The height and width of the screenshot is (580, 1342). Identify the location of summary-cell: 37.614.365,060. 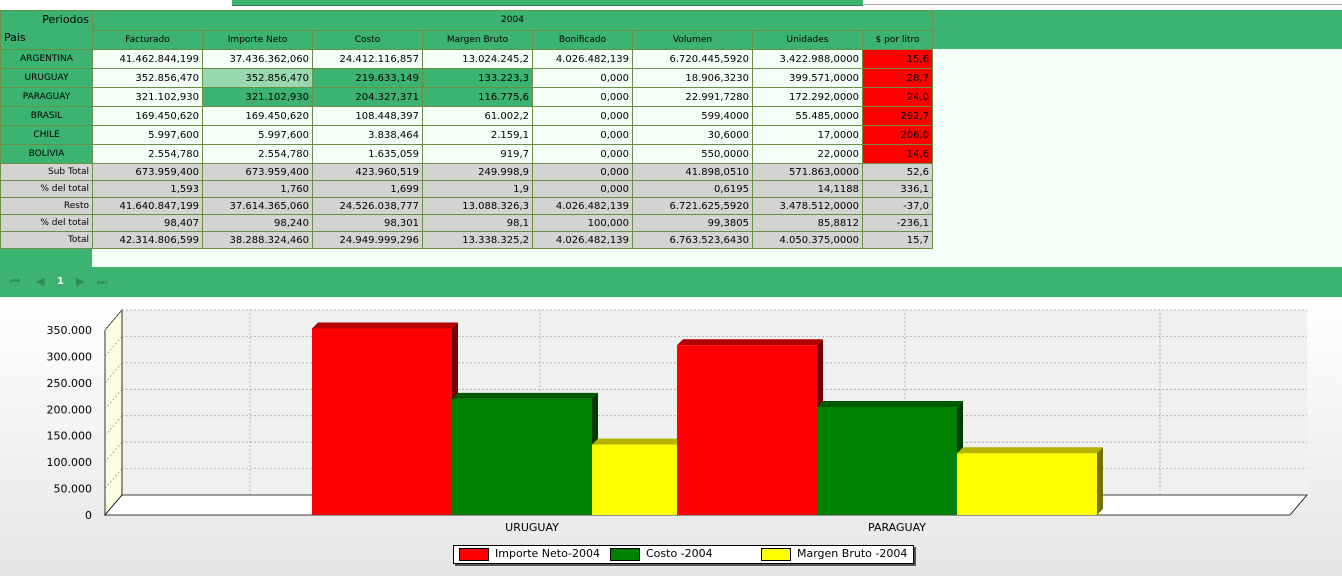
(257, 206).